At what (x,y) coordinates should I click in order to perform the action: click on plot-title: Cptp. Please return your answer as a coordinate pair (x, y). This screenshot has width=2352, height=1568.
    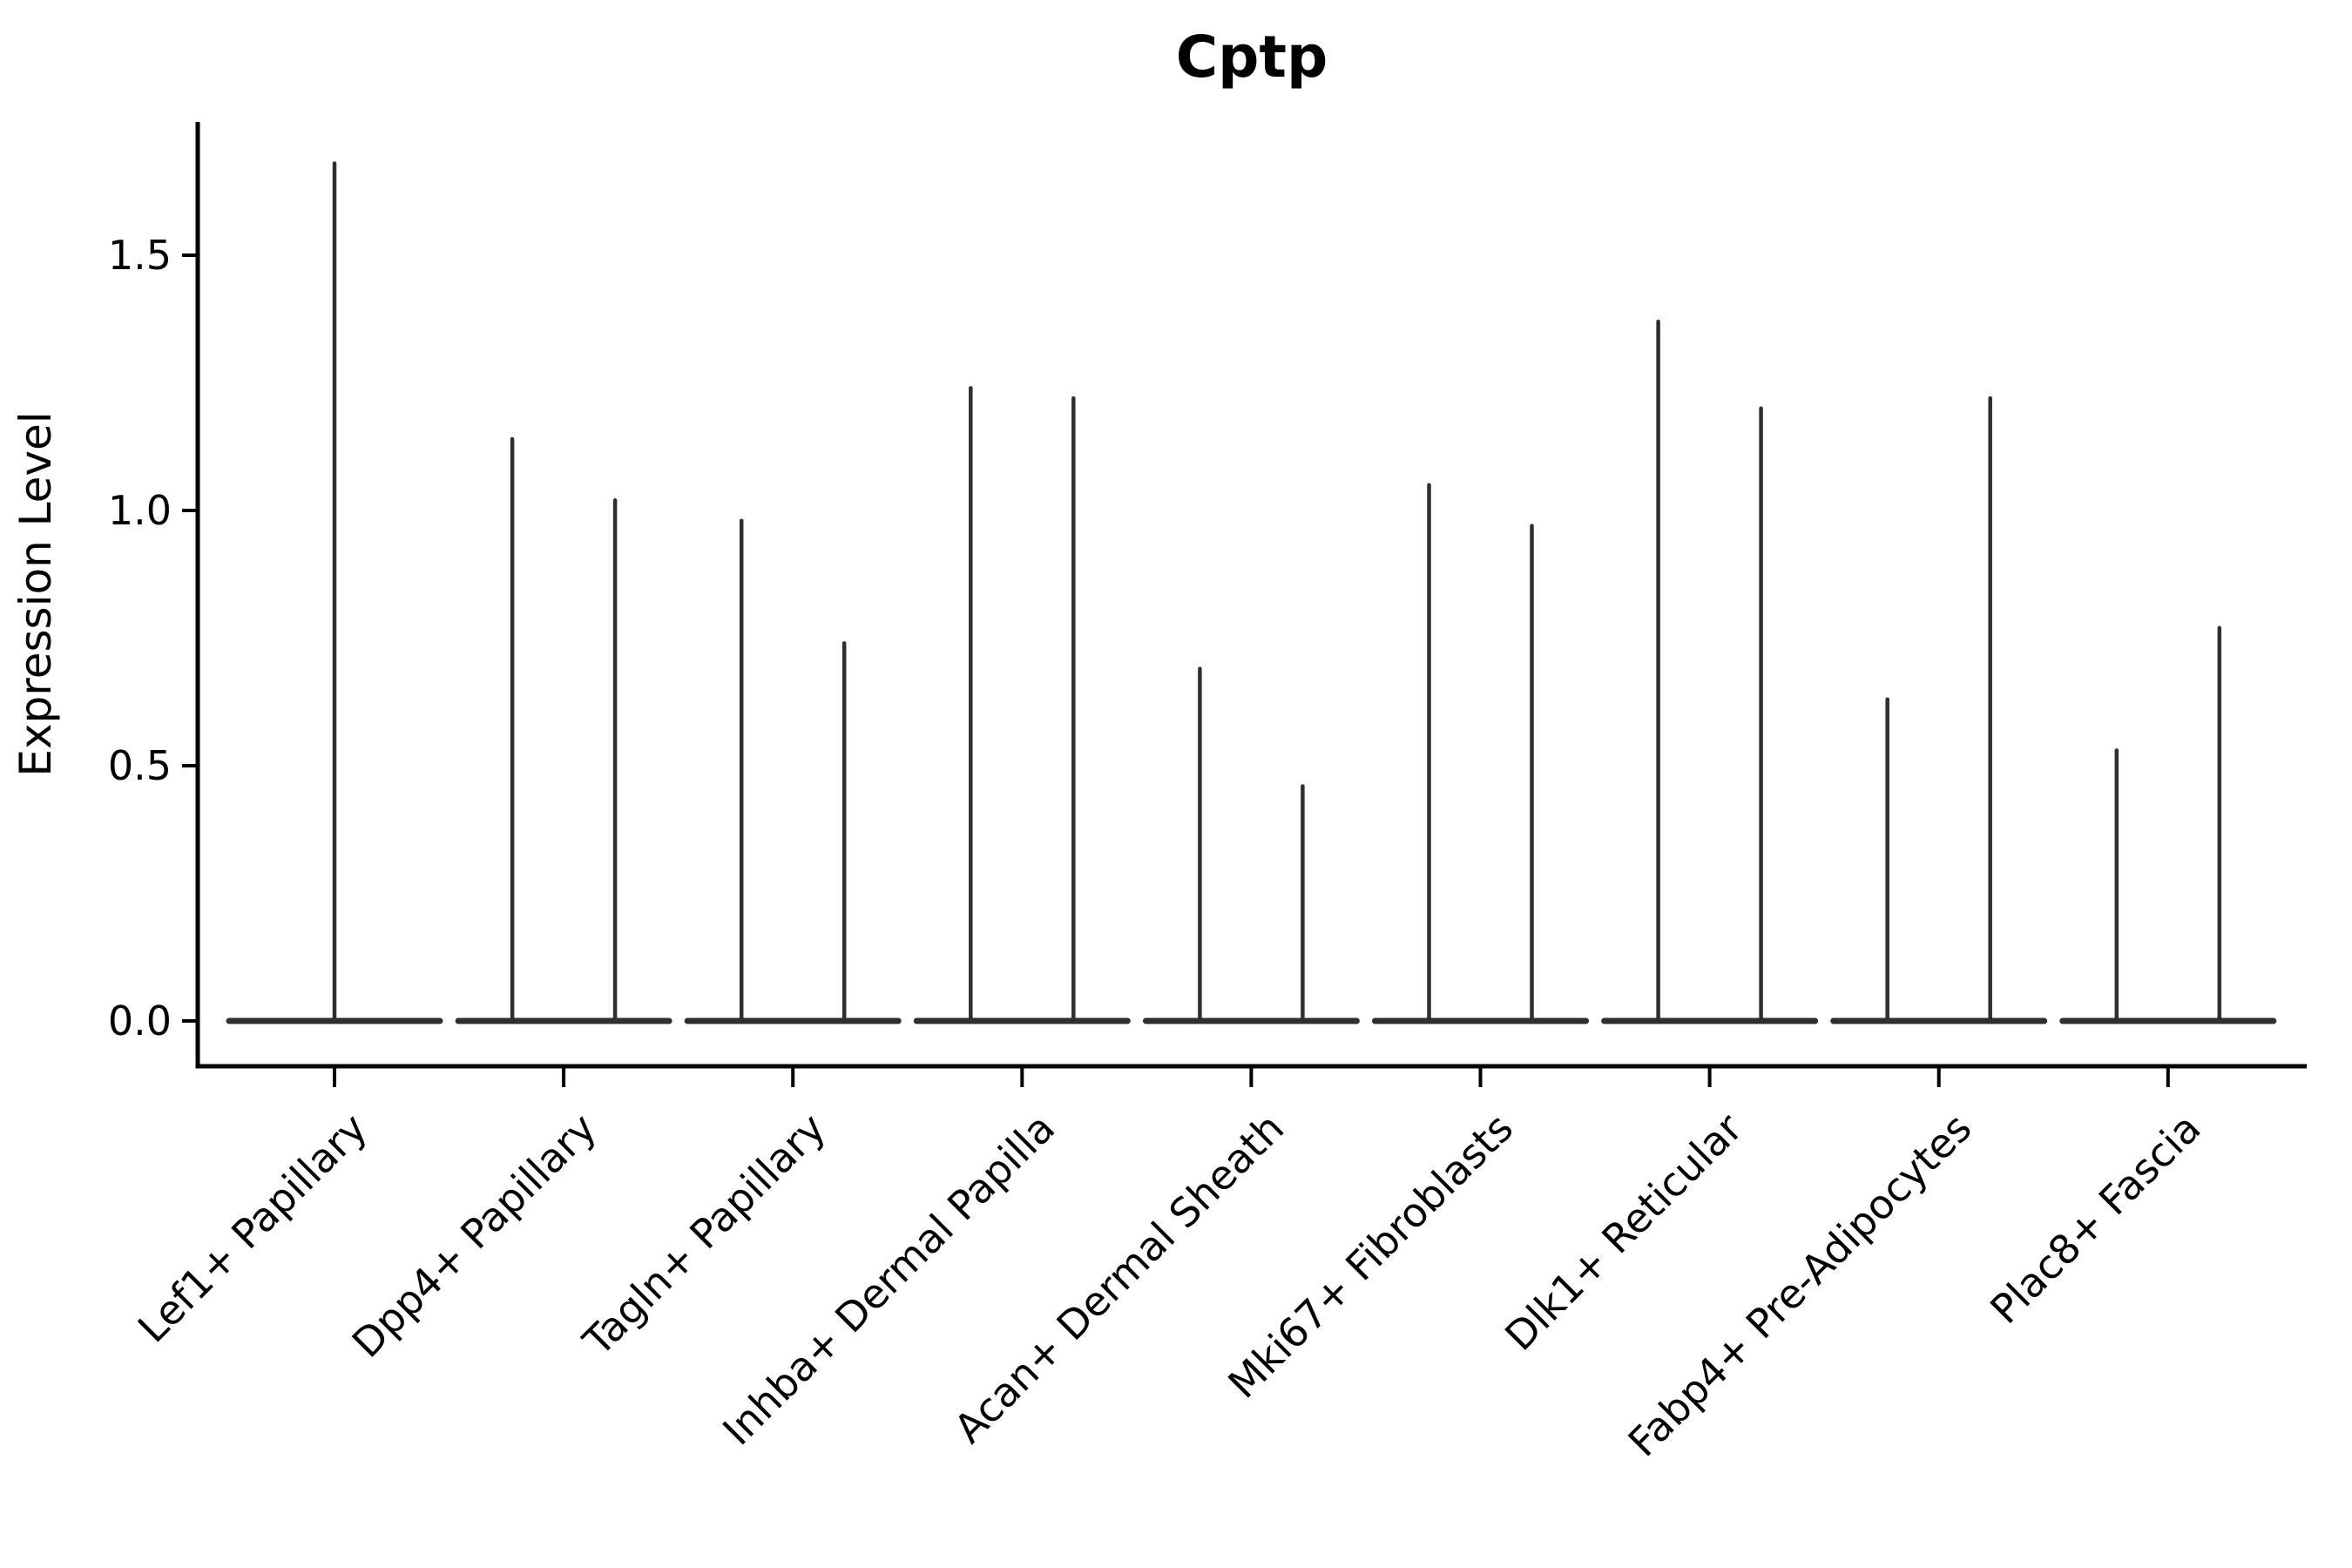
    Looking at the image, I should click on (1252, 58).